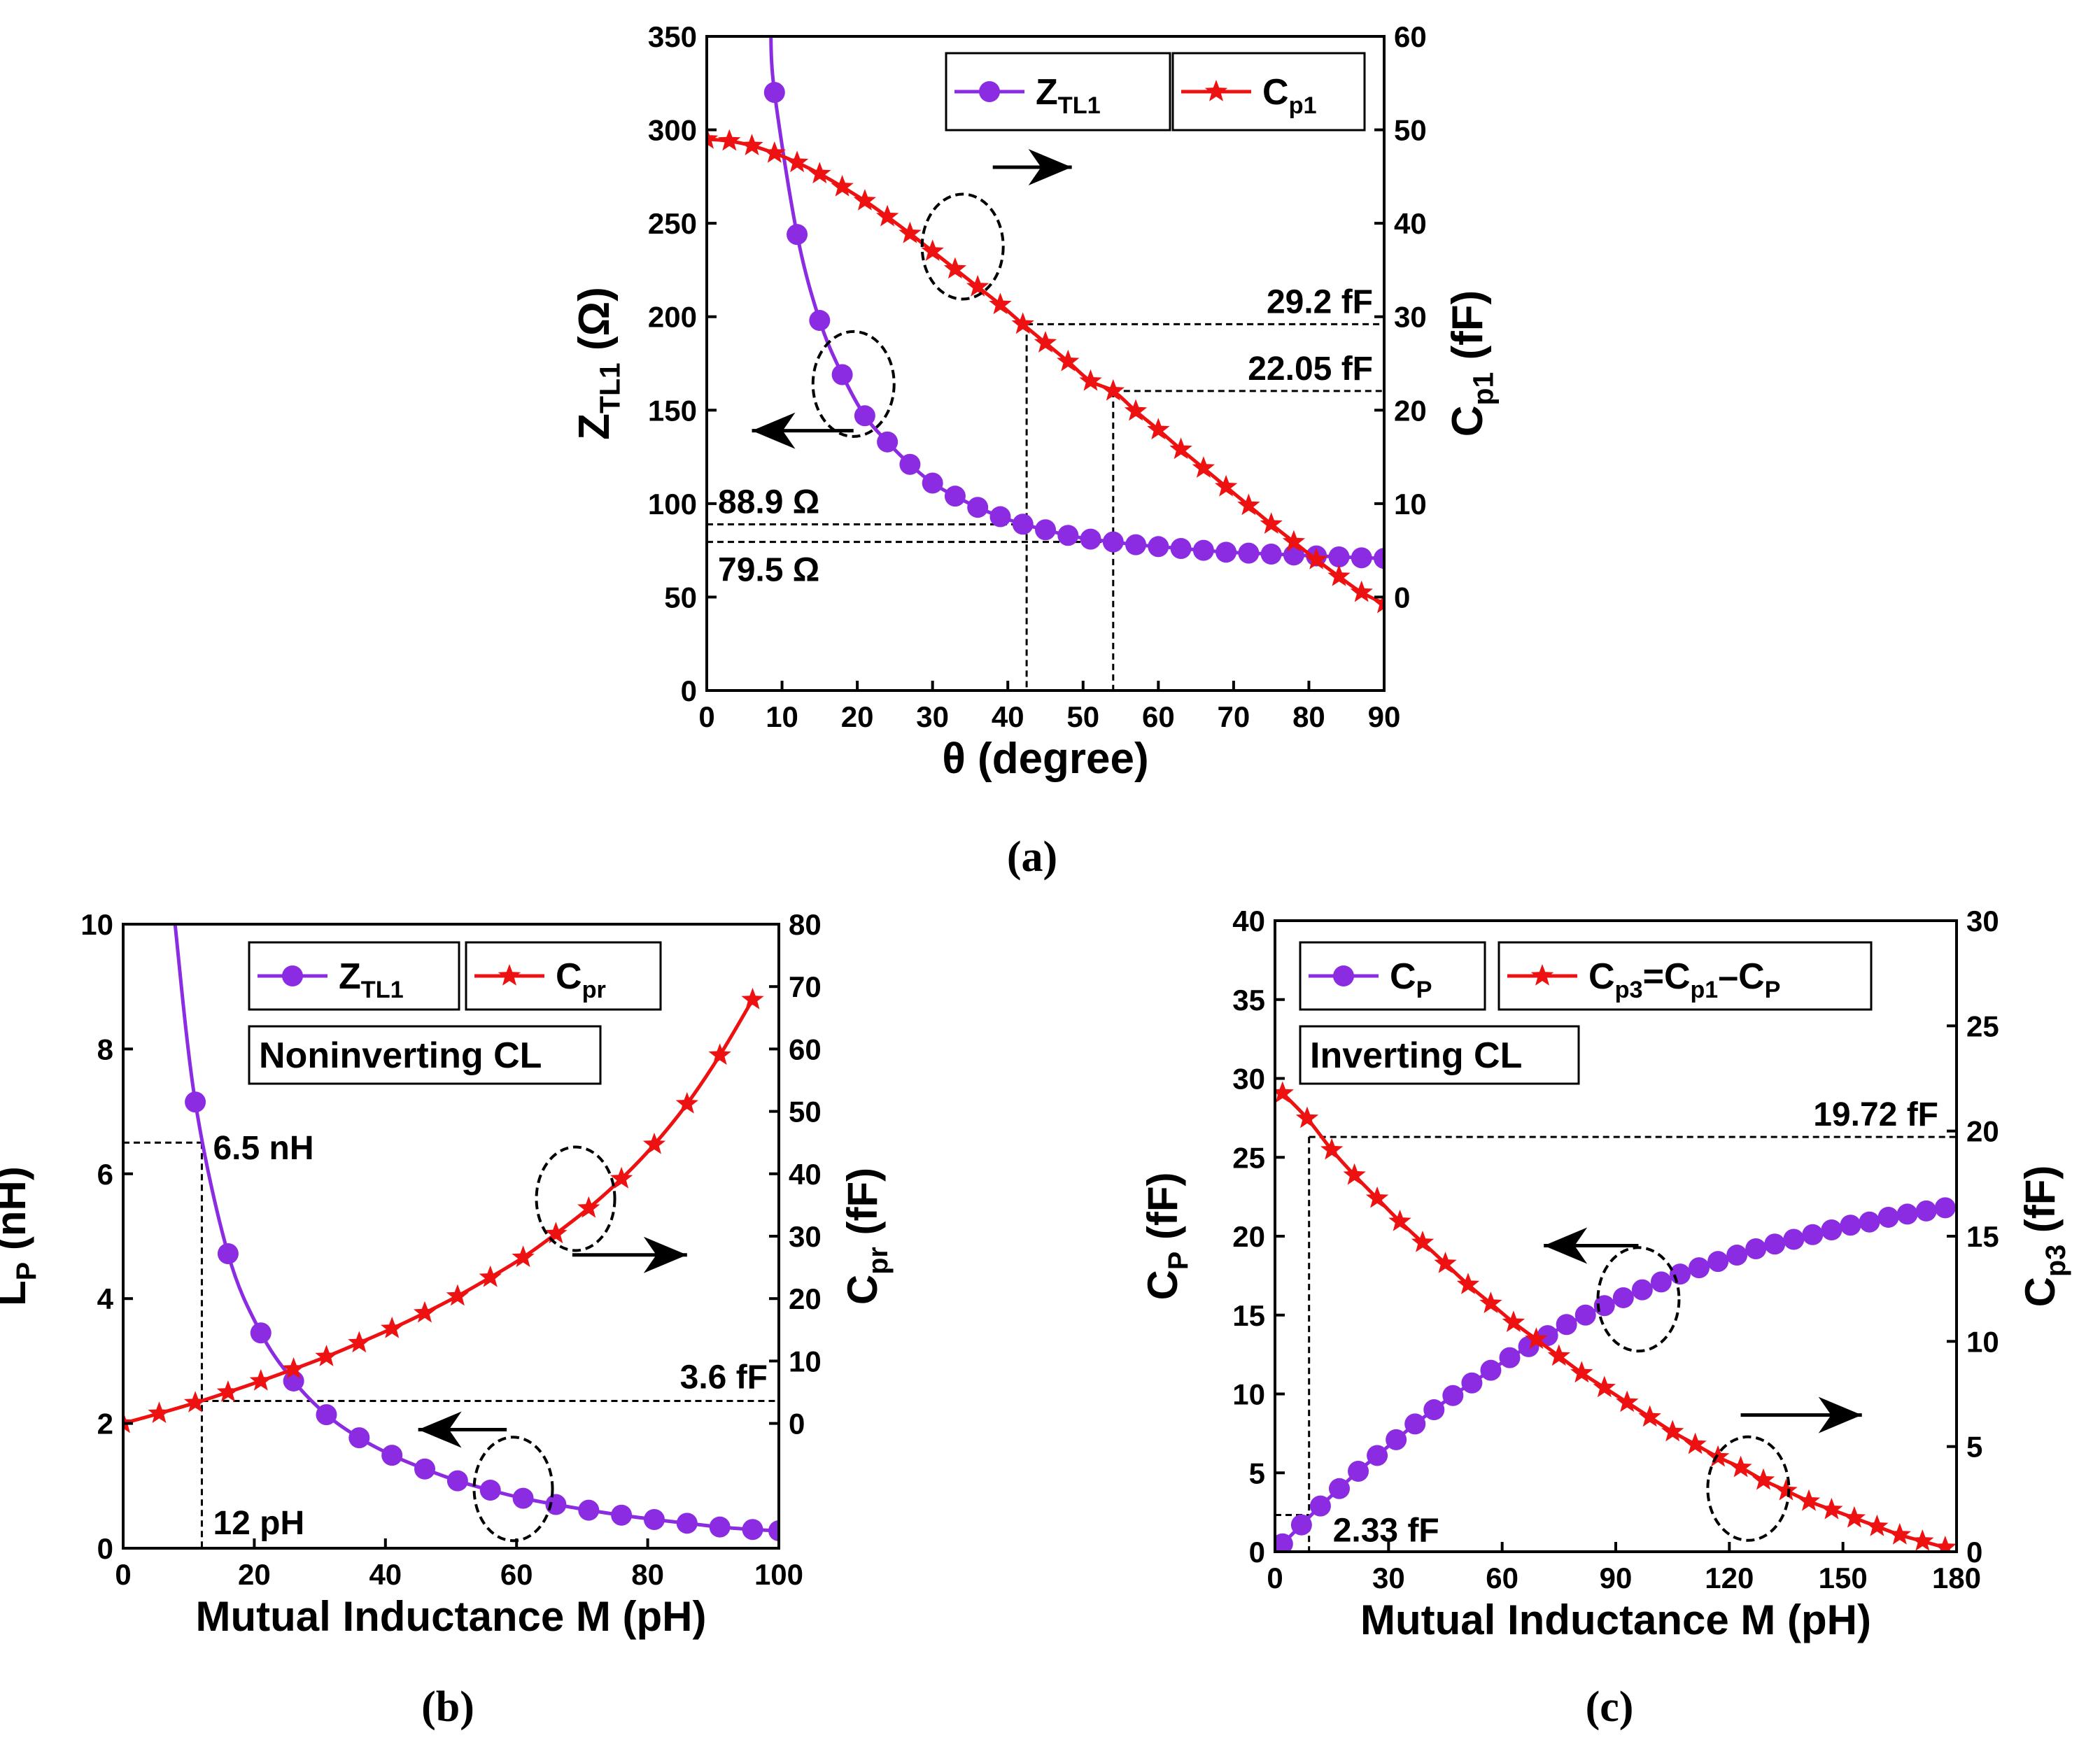 This screenshot has width=2100, height=1763. I want to click on y-right-tick-label: 60, so click(1411, 36).